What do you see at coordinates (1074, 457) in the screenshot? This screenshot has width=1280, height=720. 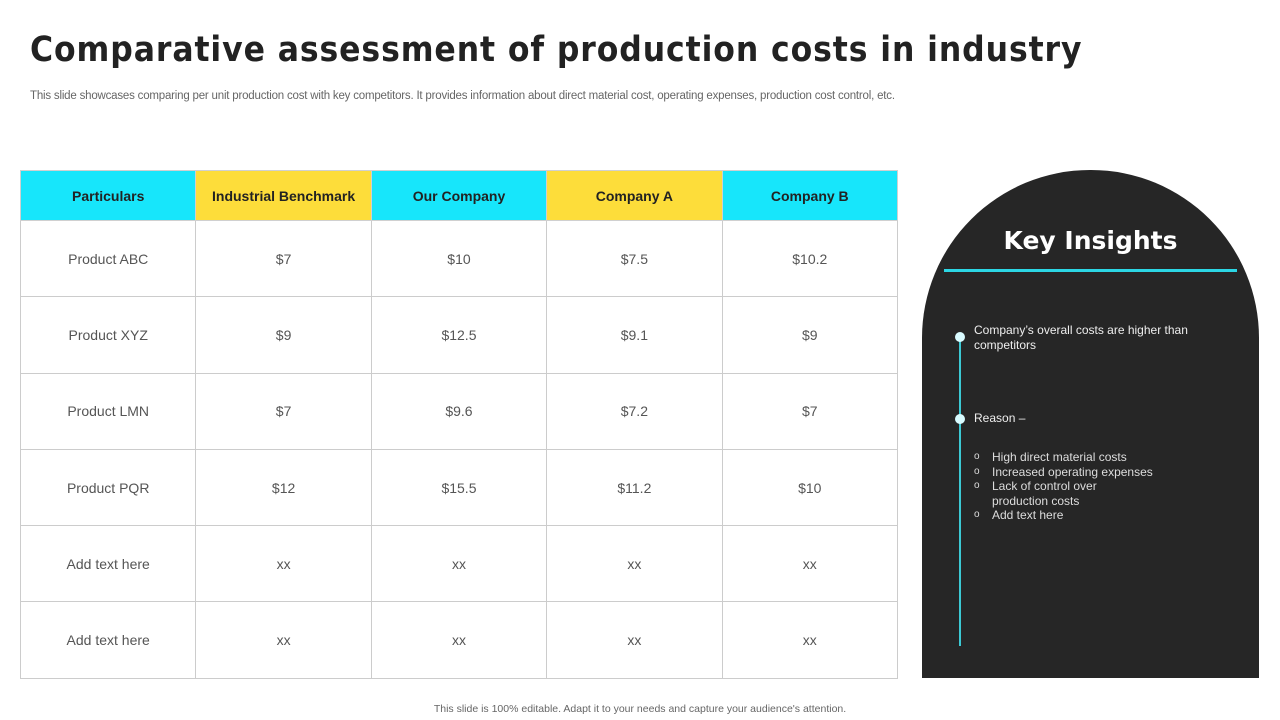 I see `reason-item: High direct material costs` at bounding box center [1074, 457].